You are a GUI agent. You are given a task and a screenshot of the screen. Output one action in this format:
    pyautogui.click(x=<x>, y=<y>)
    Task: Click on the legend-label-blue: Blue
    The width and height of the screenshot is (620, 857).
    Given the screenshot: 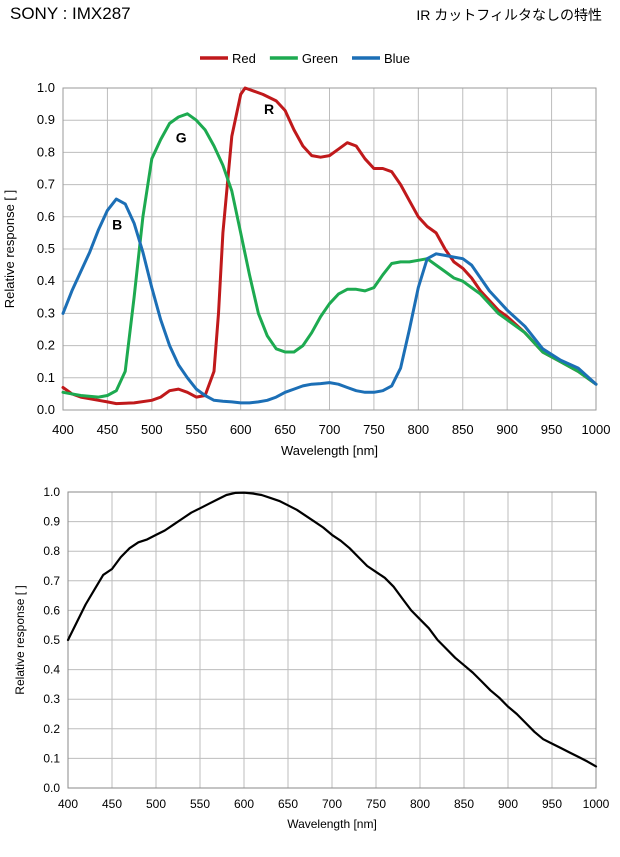 What is the action you would take?
    pyautogui.click(x=397, y=58)
    